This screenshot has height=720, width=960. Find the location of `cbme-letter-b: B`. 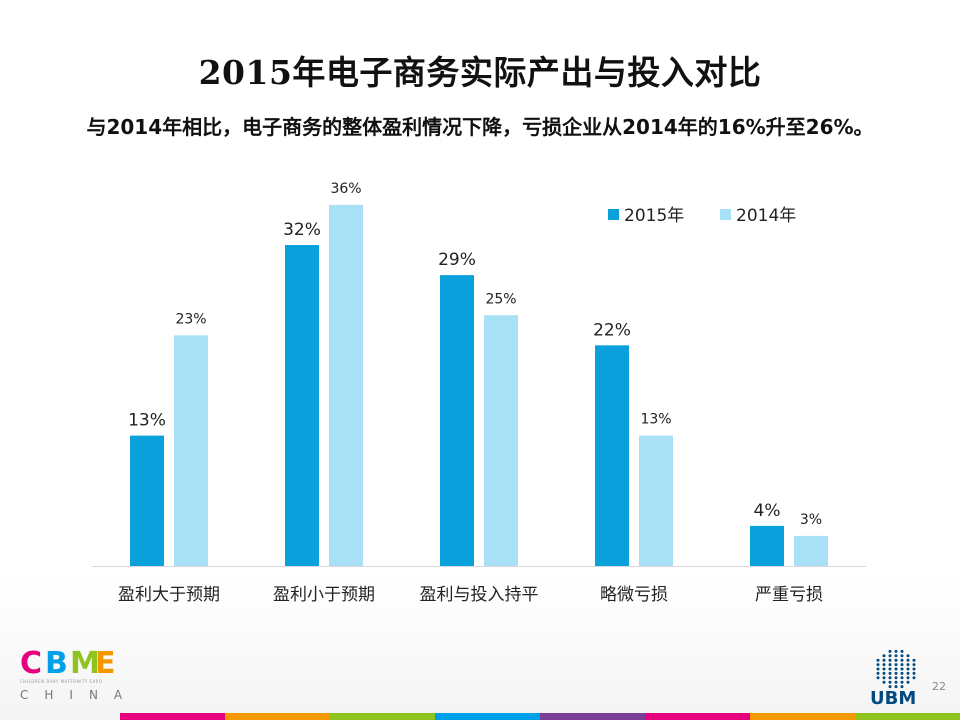

cbme-letter-b: B is located at coordinates (56, 662).